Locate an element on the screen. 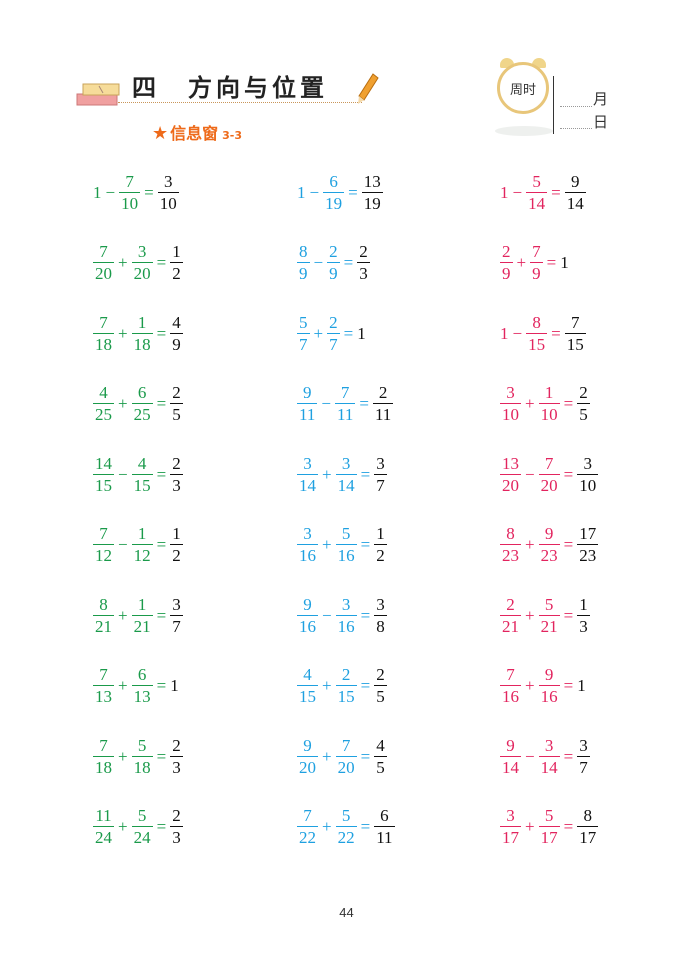  denominator: 10 is located at coordinates (588, 484).